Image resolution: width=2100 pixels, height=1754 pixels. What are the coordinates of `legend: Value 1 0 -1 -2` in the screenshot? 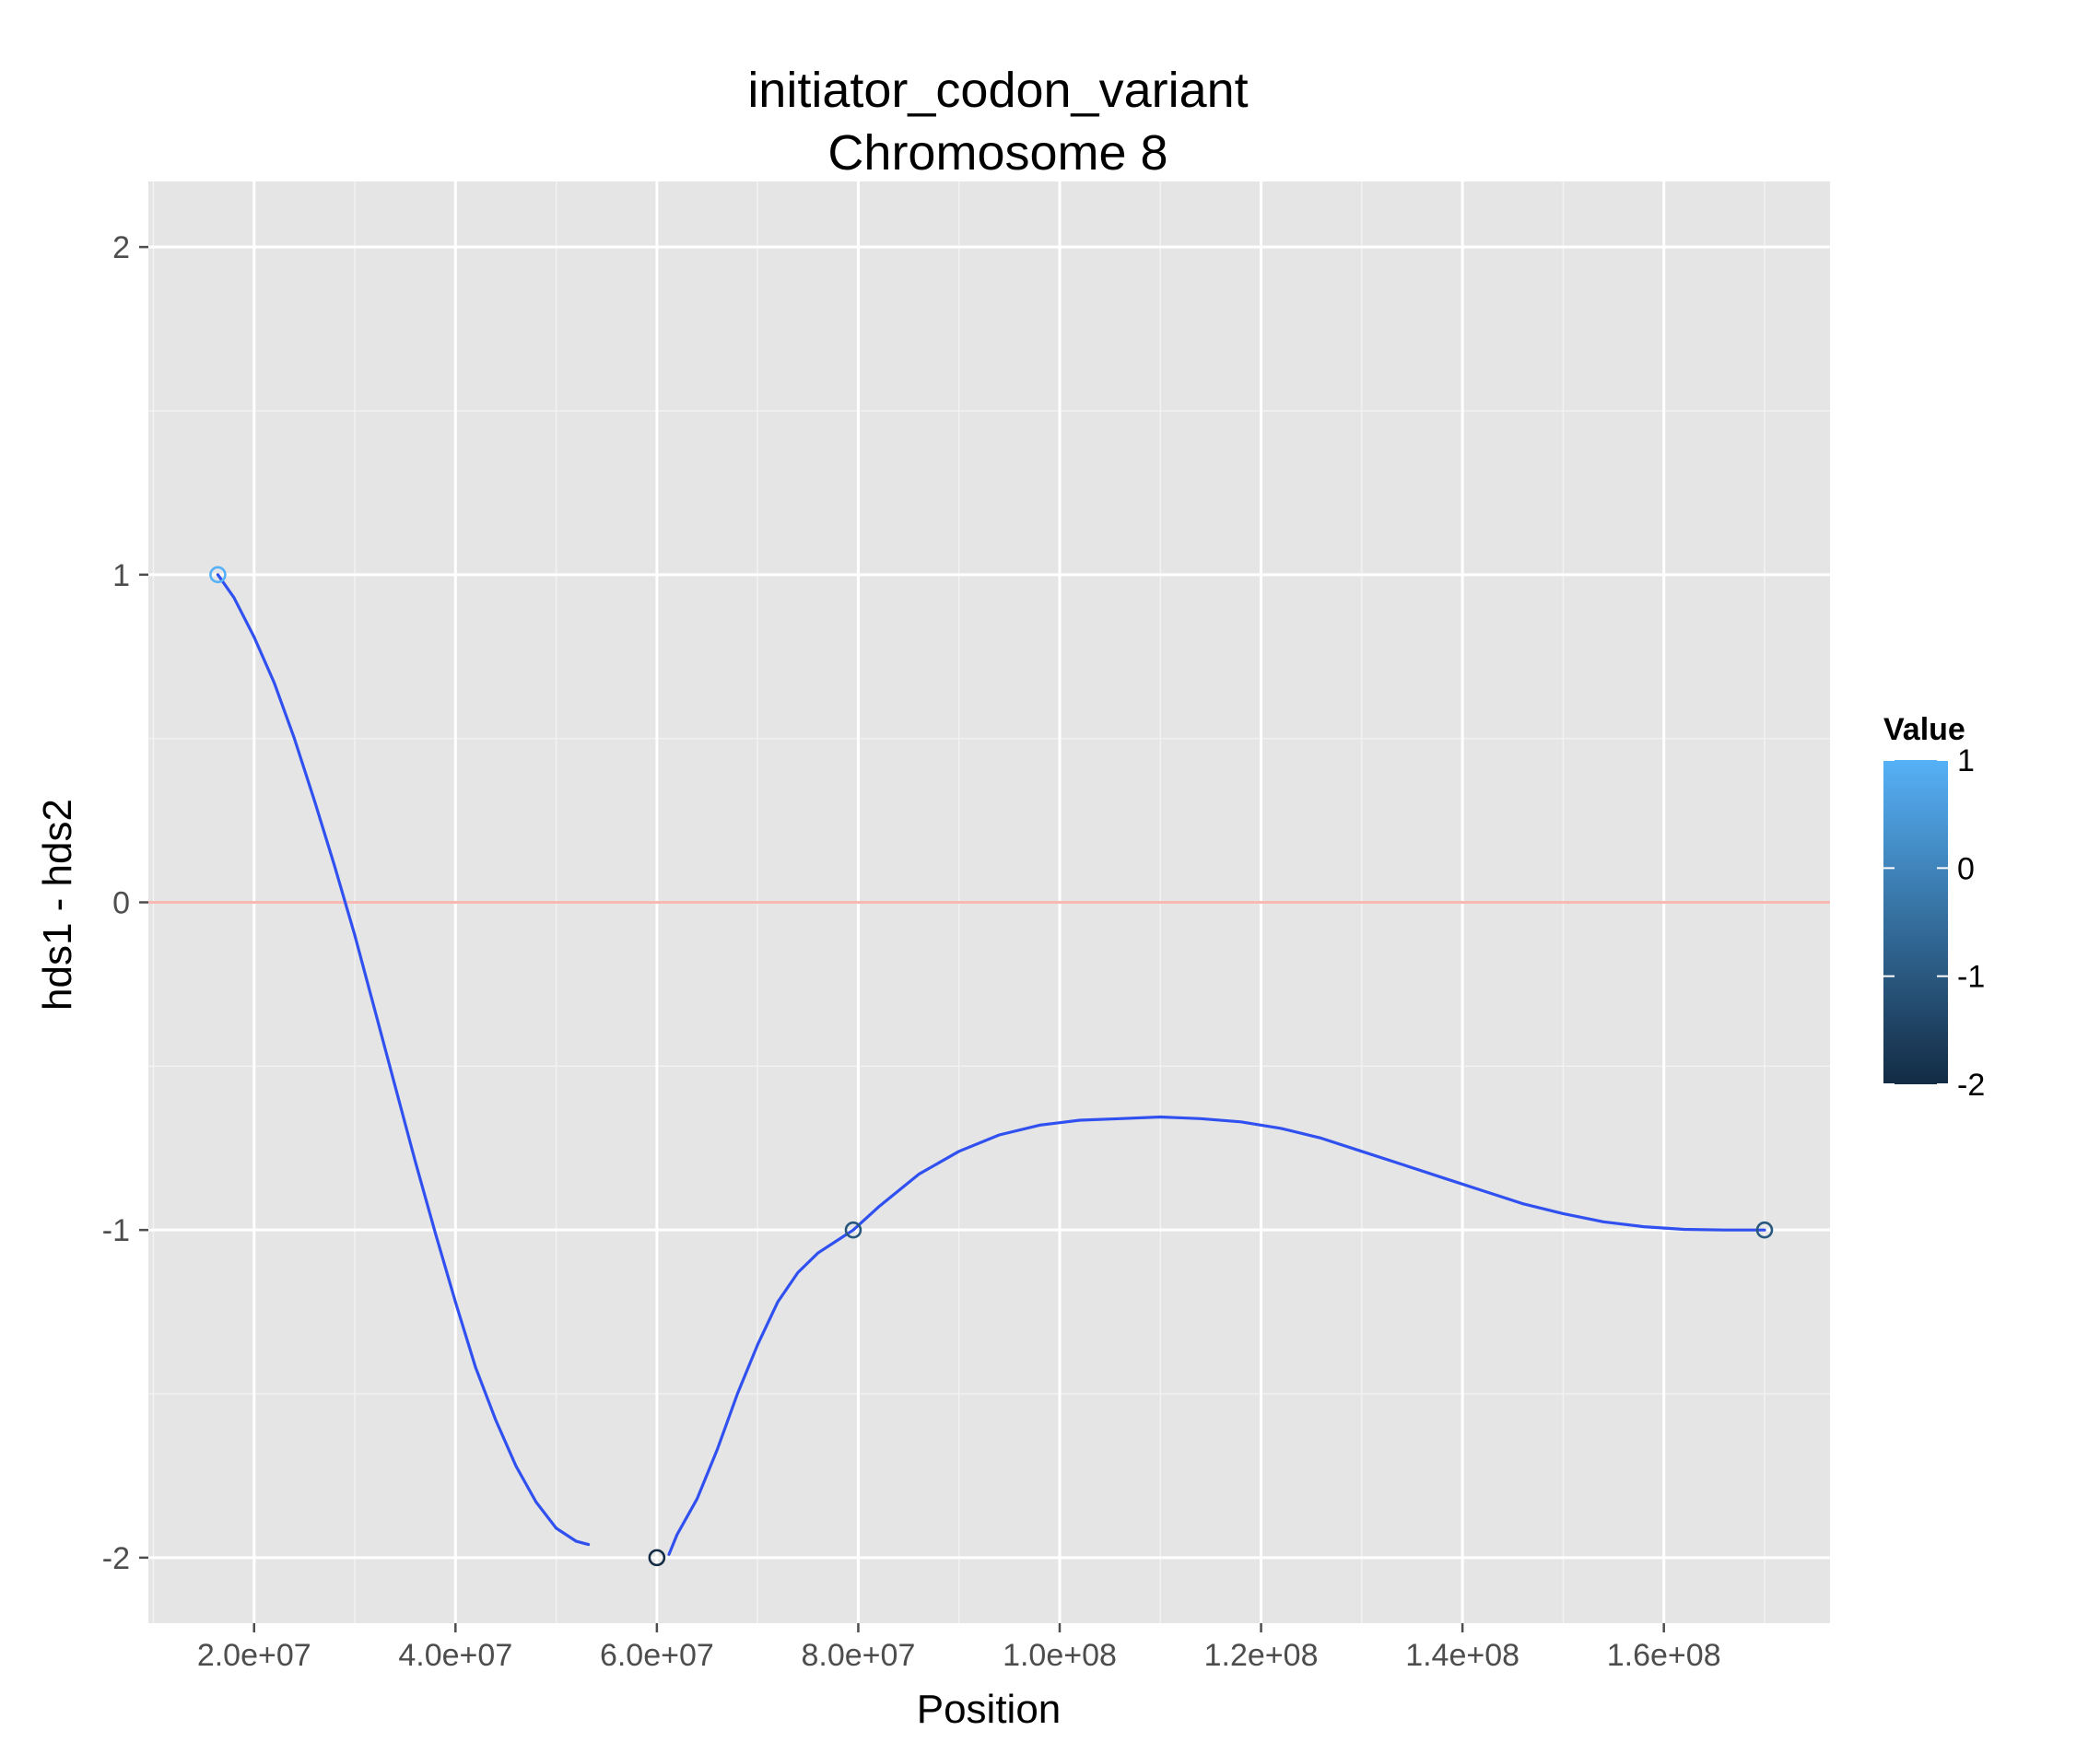 It's located at (1934, 907).